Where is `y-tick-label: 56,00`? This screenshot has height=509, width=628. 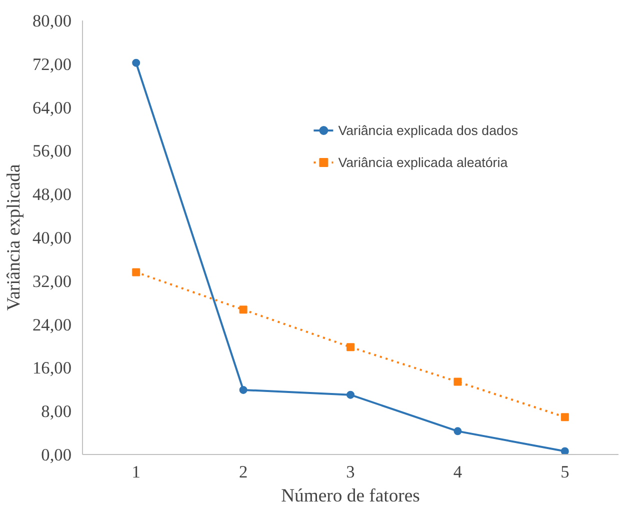 y-tick-label: 56,00 is located at coordinates (52, 151).